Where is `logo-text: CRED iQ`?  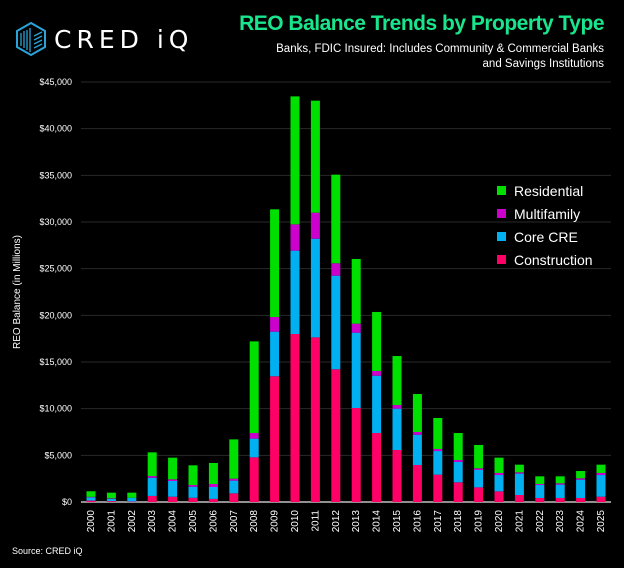
logo-text: CRED iQ is located at coordinates (124, 39).